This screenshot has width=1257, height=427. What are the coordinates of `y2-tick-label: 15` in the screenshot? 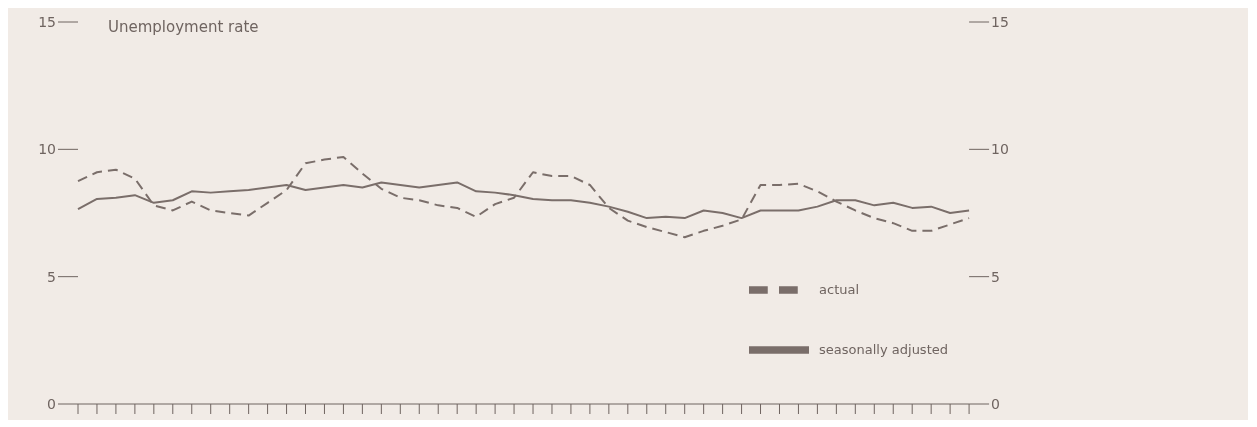 It's located at (1000, 21).